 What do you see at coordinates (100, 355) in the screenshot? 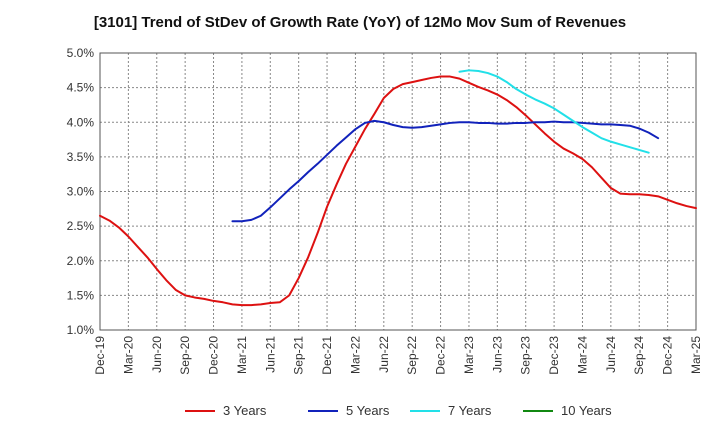
I see `x-tick-label: Dec-19` at bounding box center [100, 355].